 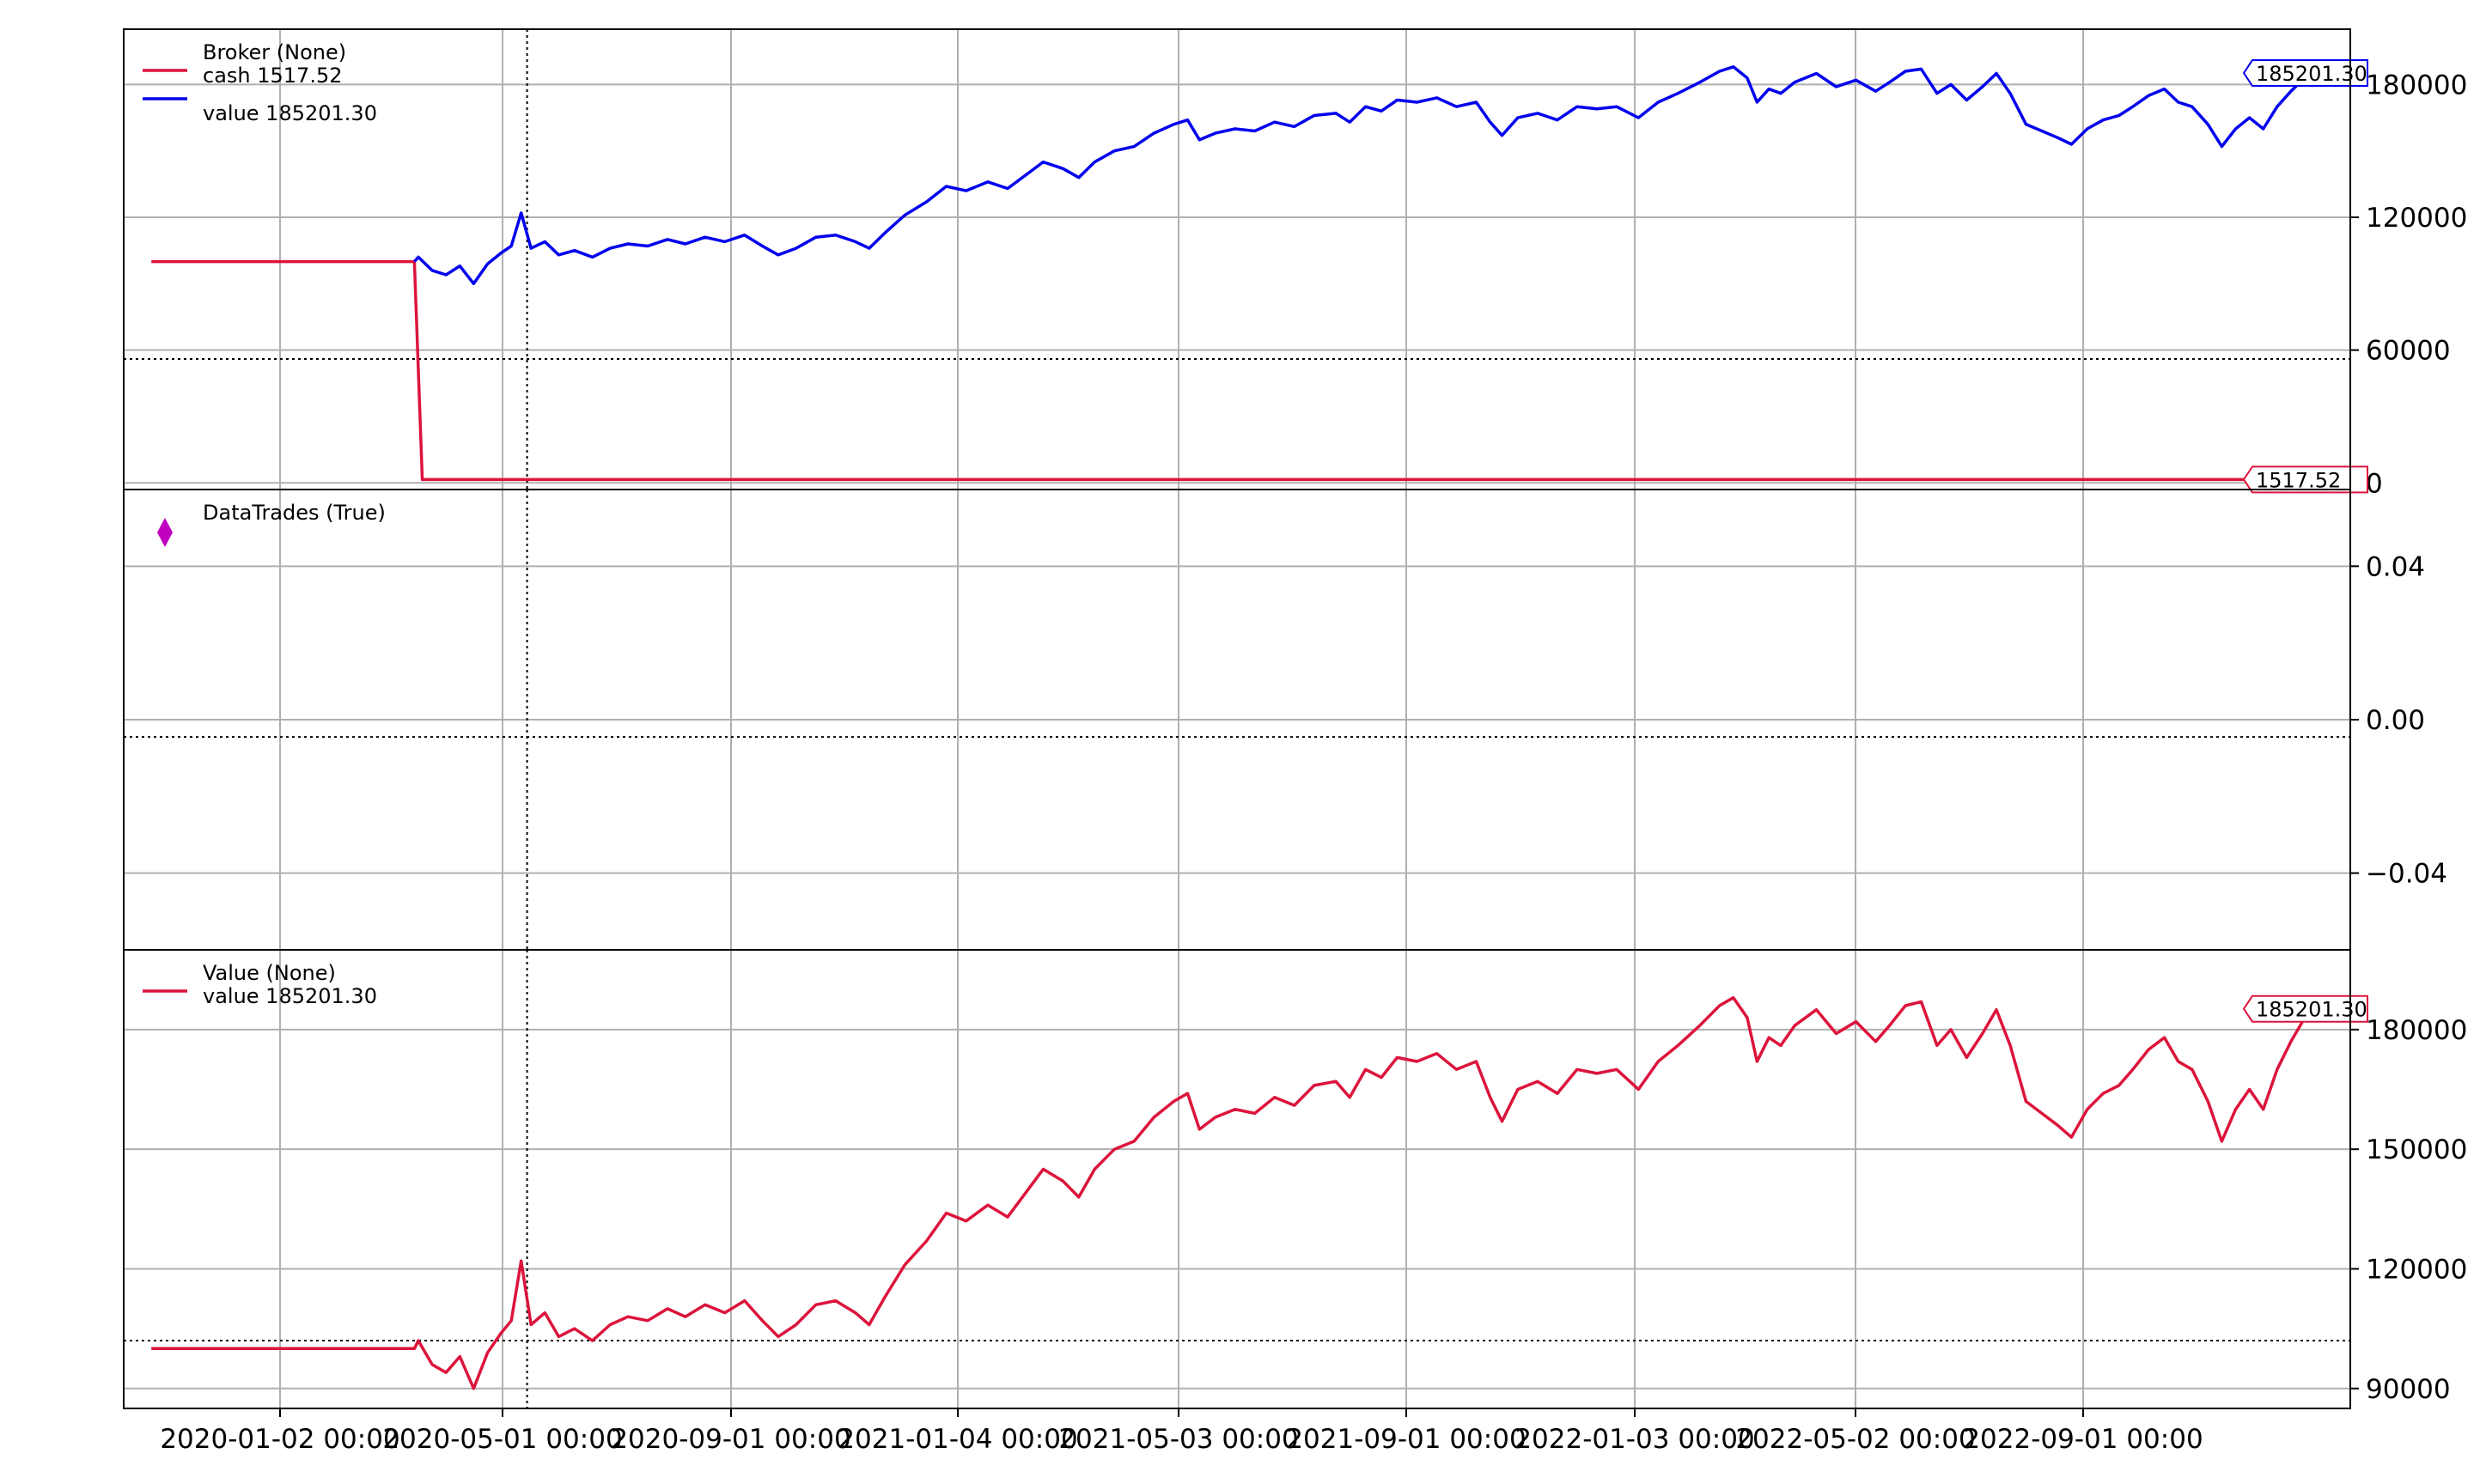 I want to click on x-tick-label: 2021-05-03 00:00, so click(x=1178, y=1439).